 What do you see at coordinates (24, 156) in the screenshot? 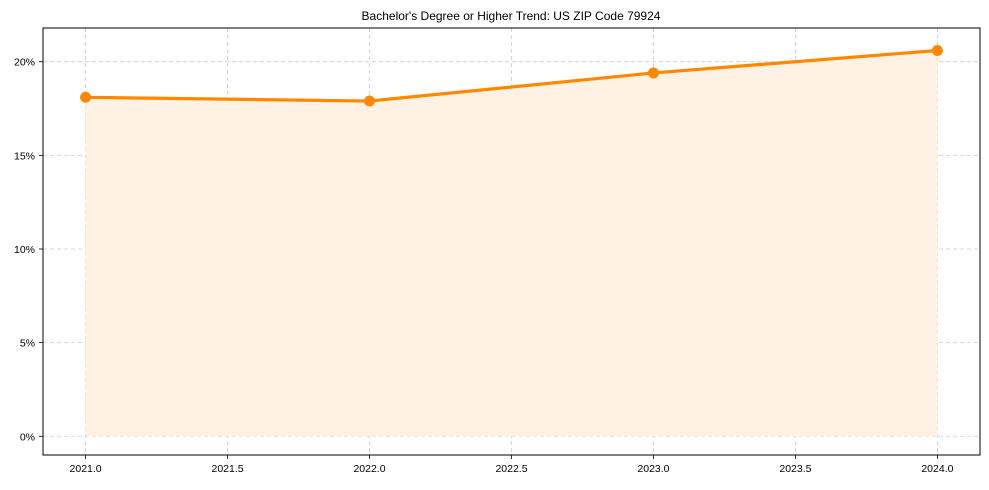
I see `y-tick-label: 15%` at bounding box center [24, 156].